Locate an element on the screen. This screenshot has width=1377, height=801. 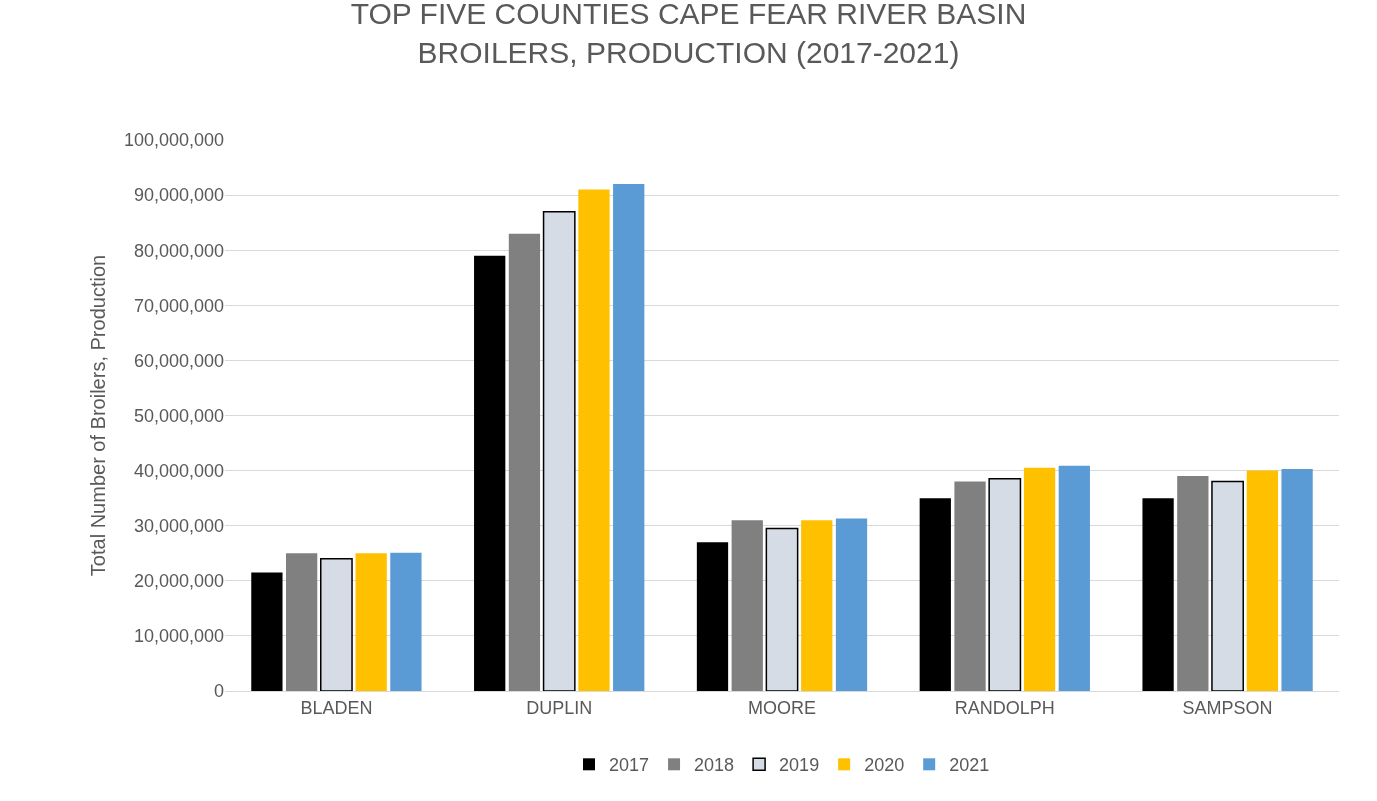
y-tick-label: 30,000,000 is located at coordinates (178, 526).